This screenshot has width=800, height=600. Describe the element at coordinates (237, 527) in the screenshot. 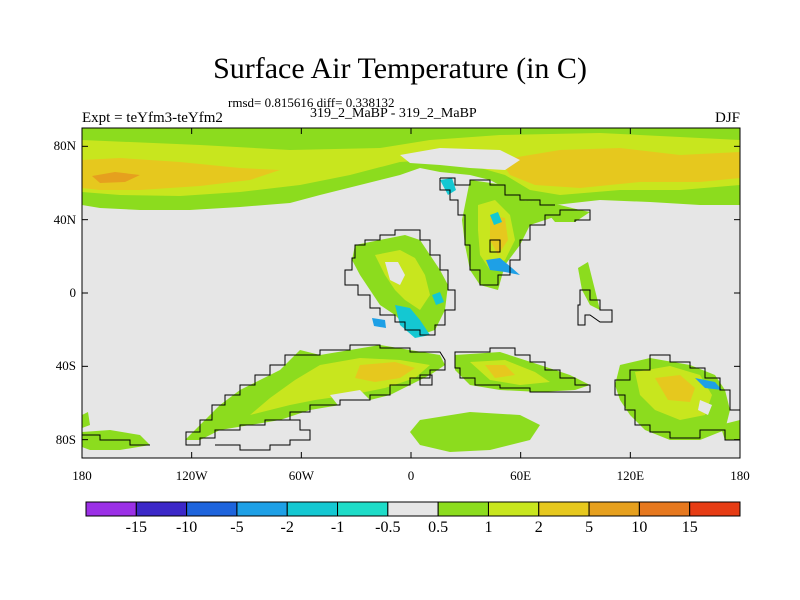

I see `colorbar-label: -5` at that location.